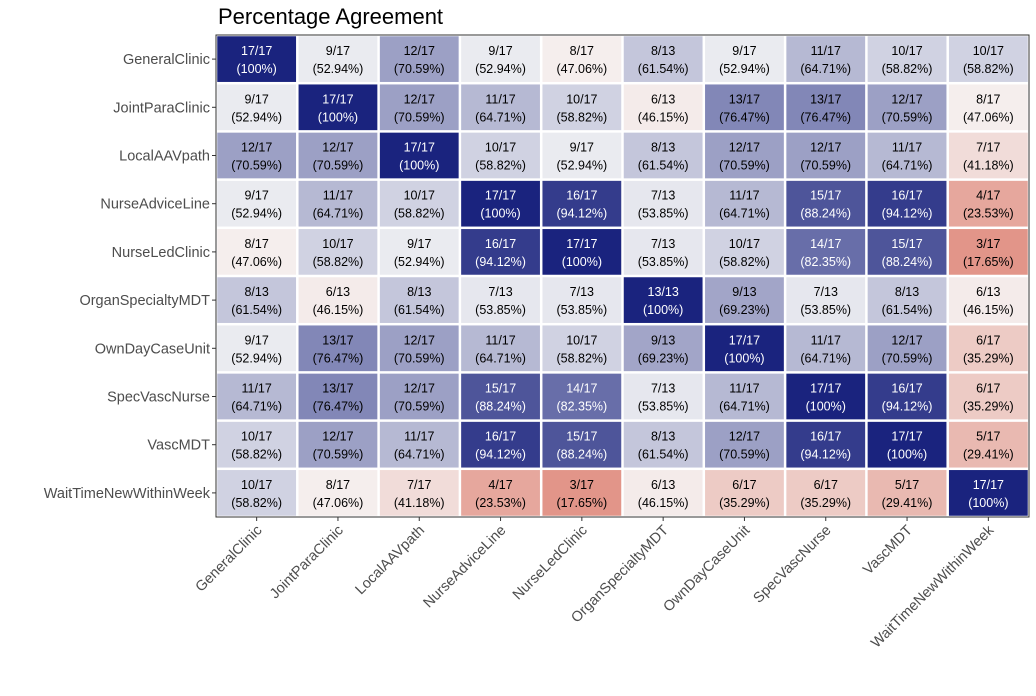  I want to click on y-tick-label: LocalAAVpath, so click(164, 157).